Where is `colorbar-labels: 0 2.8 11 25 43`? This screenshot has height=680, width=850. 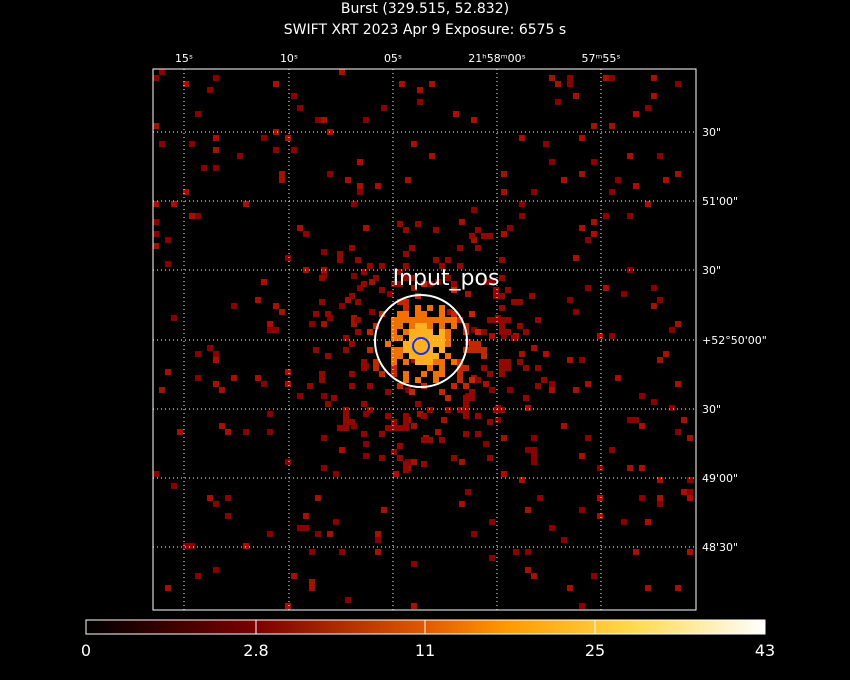
colorbar-labels: 0 2.8 11 25 43 is located at coordinates (428, 640).